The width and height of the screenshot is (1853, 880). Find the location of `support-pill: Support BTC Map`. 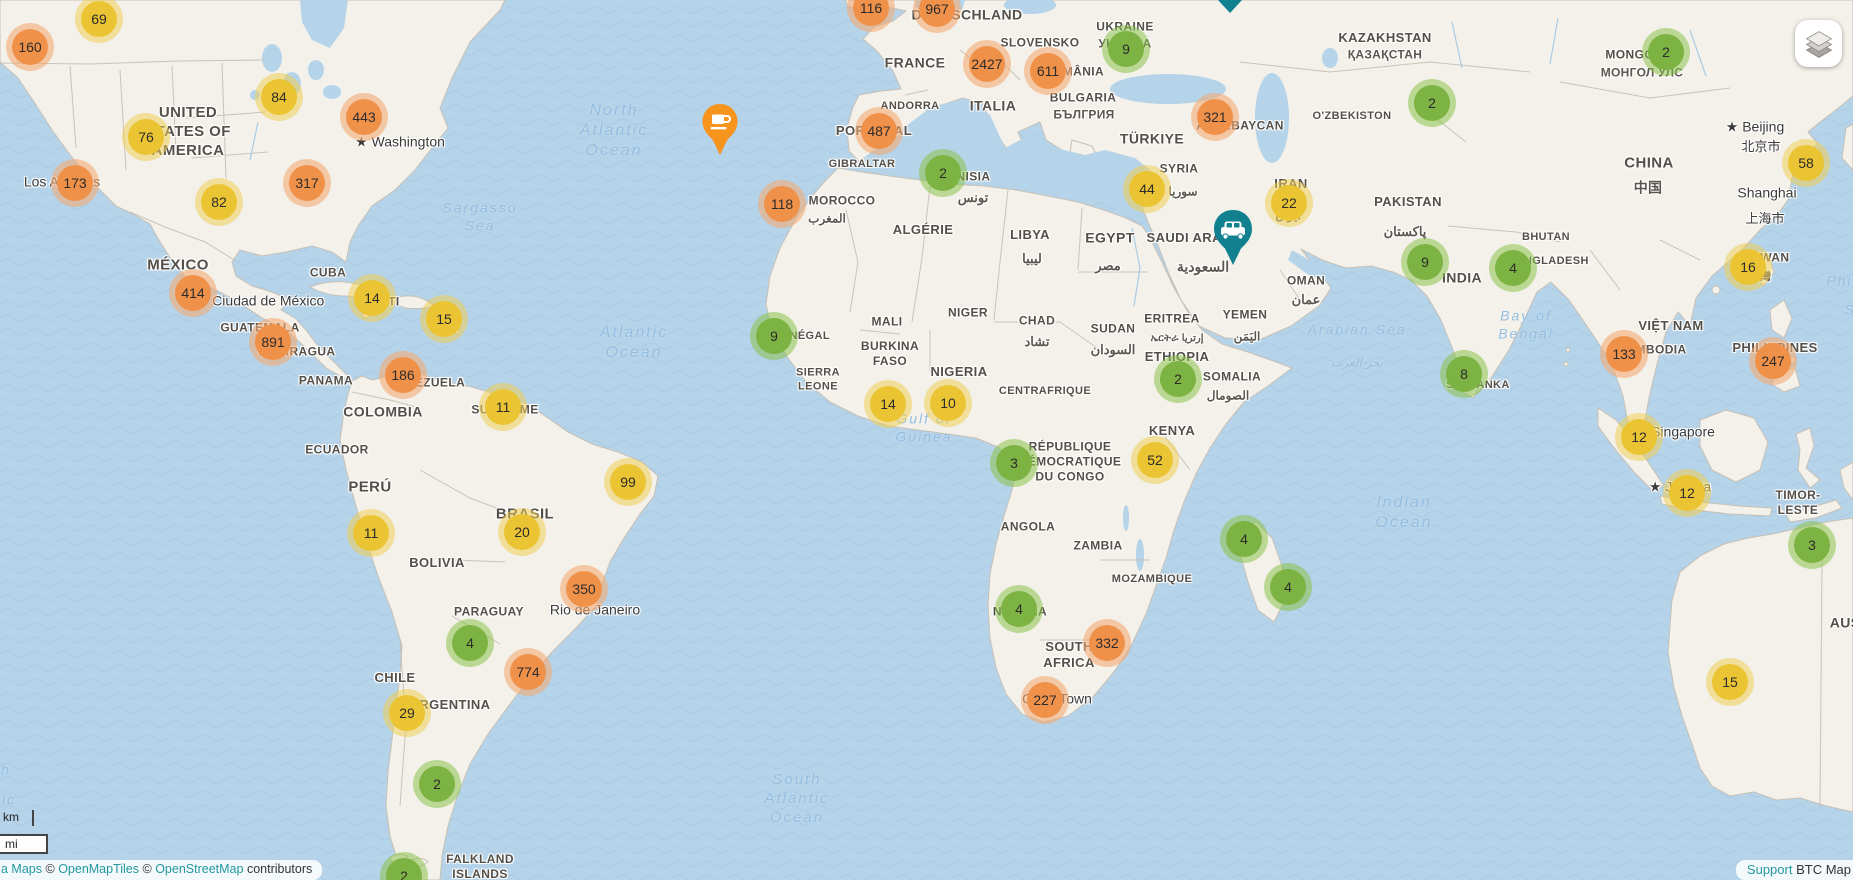

support-pill: Support BTC Map is located at coordinates (1794, 870).